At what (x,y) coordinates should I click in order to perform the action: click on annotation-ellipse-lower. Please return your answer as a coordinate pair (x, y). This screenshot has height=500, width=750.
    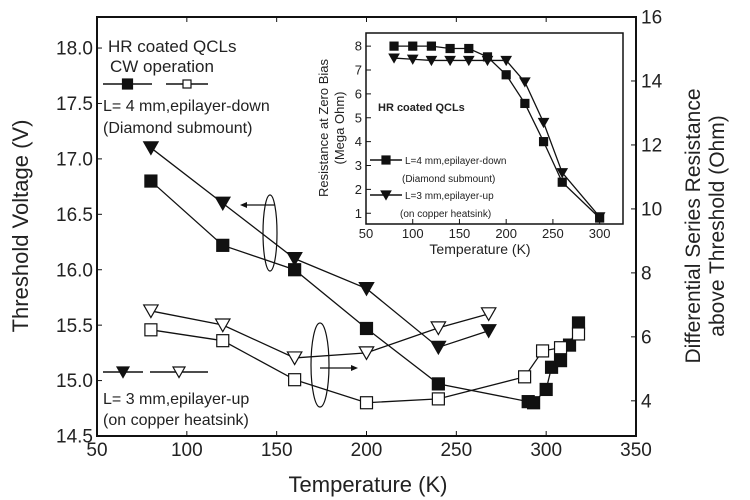
    Looking at the image, I should click on (320, 365).